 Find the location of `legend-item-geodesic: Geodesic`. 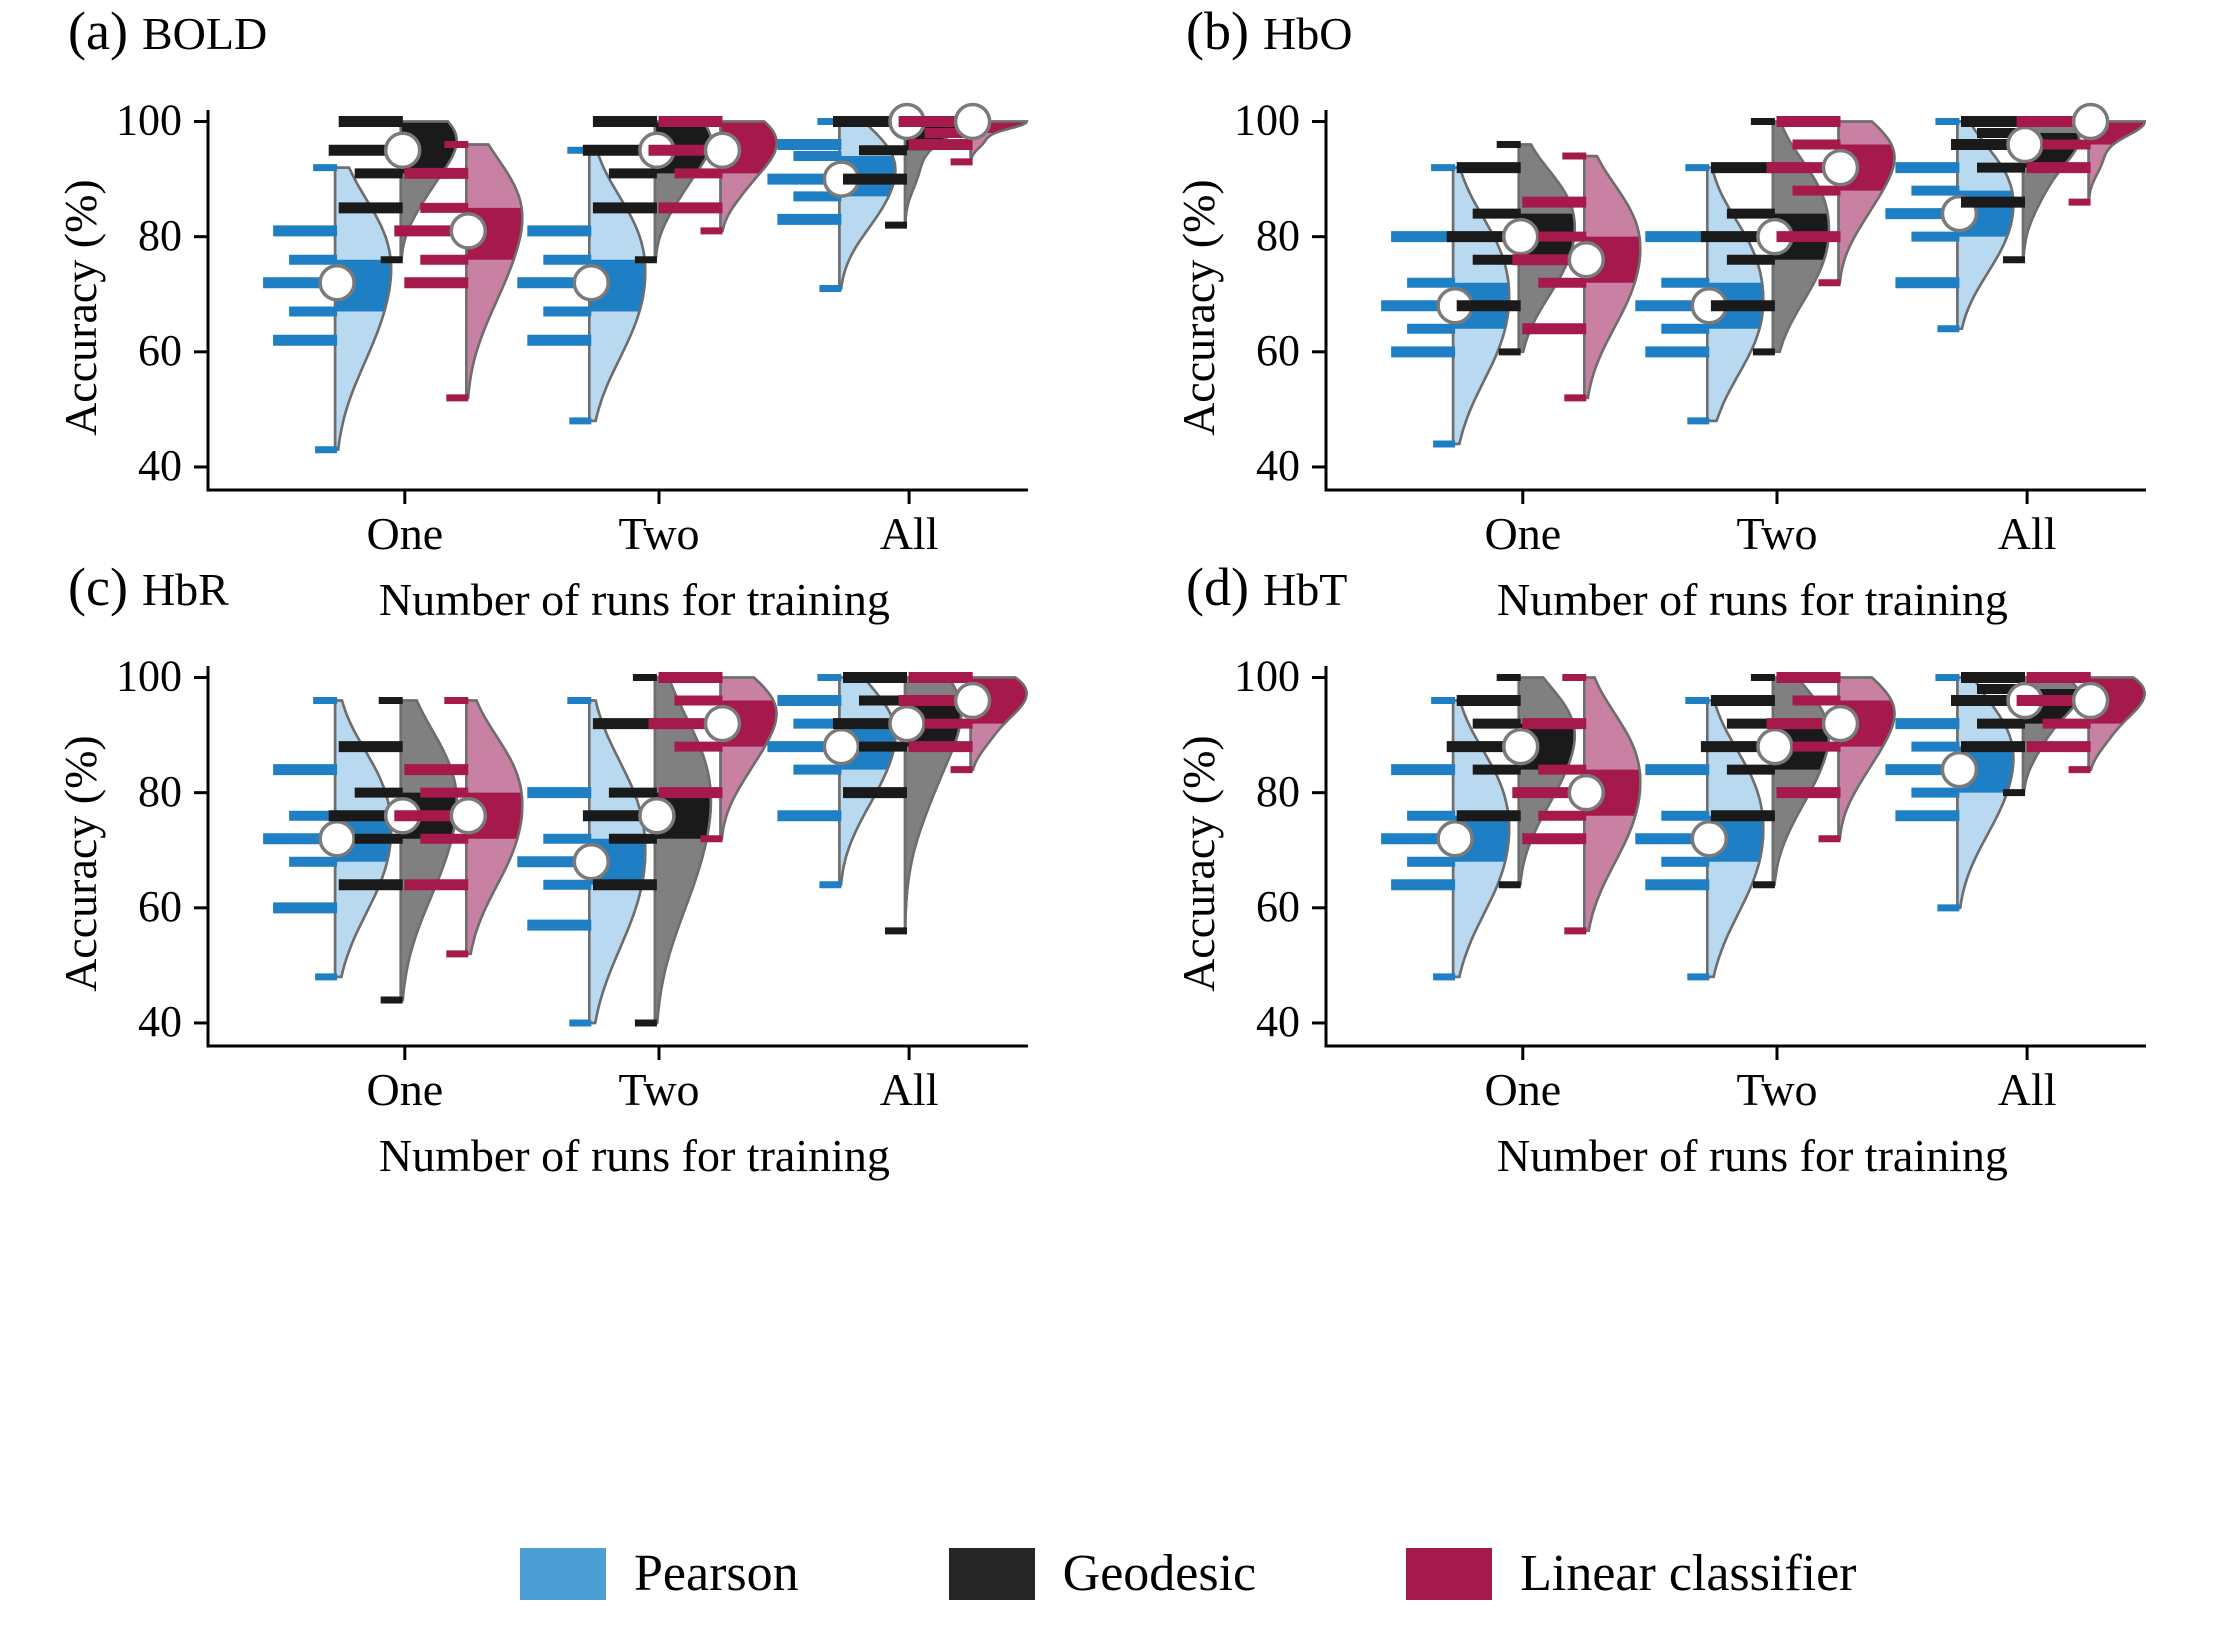

legend-item-geodesic: Geodesic is located at coordinates (1102, 1573).